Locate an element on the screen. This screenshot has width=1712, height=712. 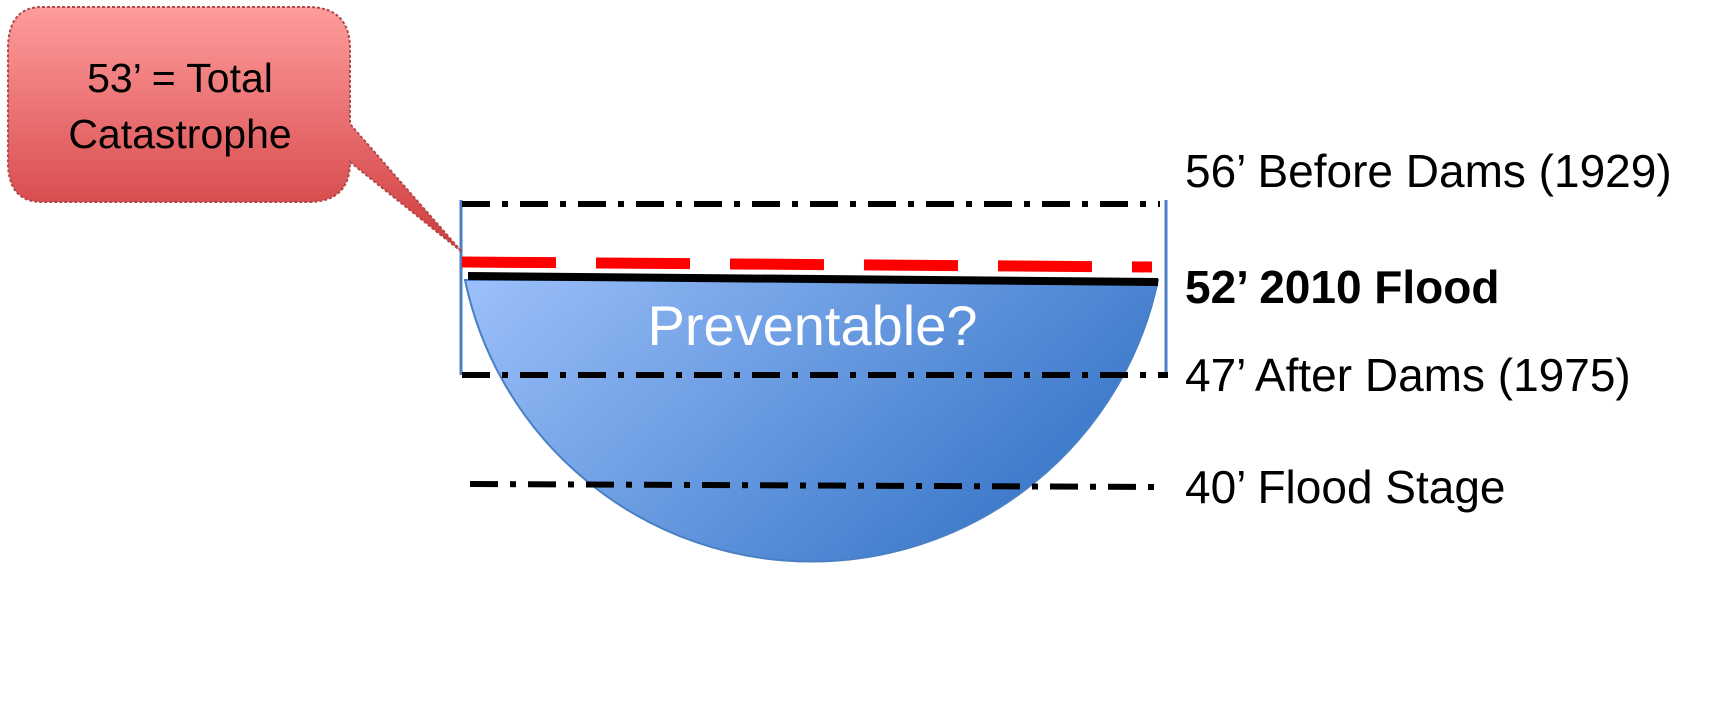
basin-label: Preventable? is located at coordinates (812, 325).